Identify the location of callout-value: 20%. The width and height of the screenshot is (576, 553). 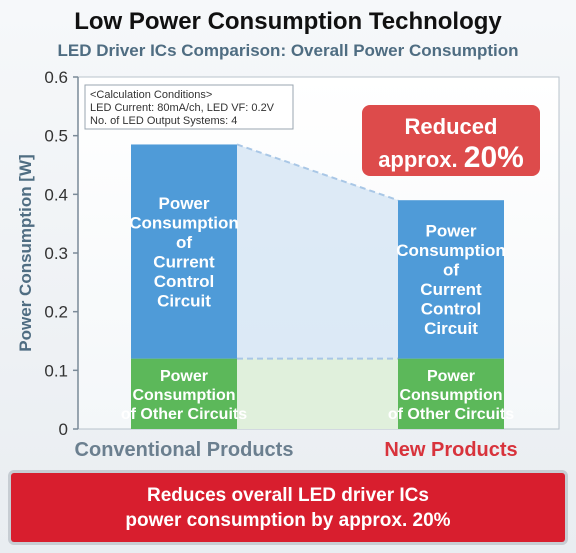
(494, 157).